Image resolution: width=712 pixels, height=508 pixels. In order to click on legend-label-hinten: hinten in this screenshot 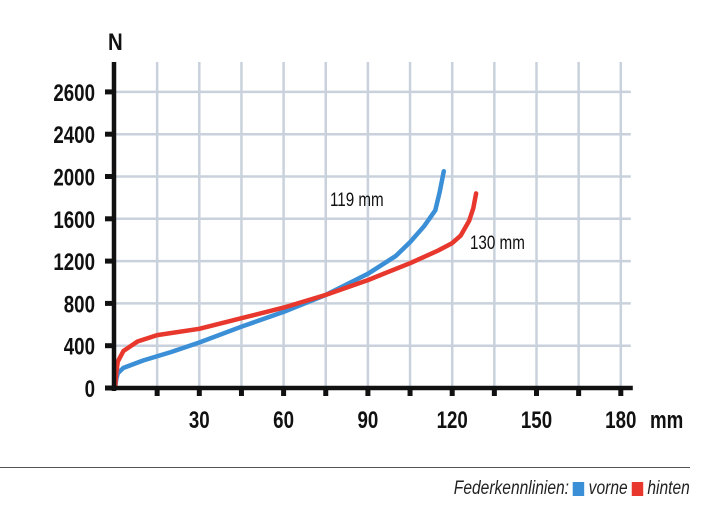, I will do `click(668, 488)`.